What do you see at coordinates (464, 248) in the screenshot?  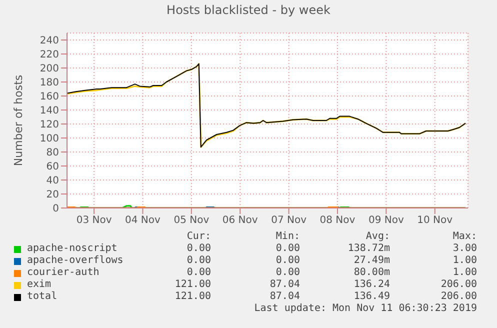 I see `text: 3.00` at bounding box center [464, 248].